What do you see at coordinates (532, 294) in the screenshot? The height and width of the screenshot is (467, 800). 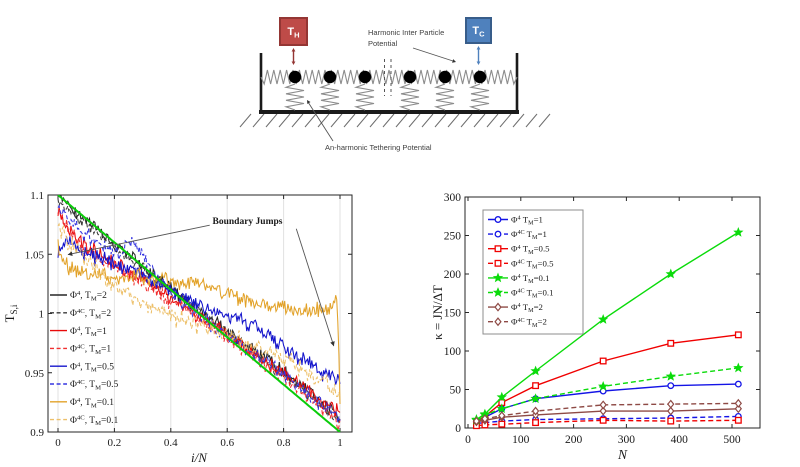 I see `legend-label: Φ4C TM=0.1` at bounding box center [532, 294].